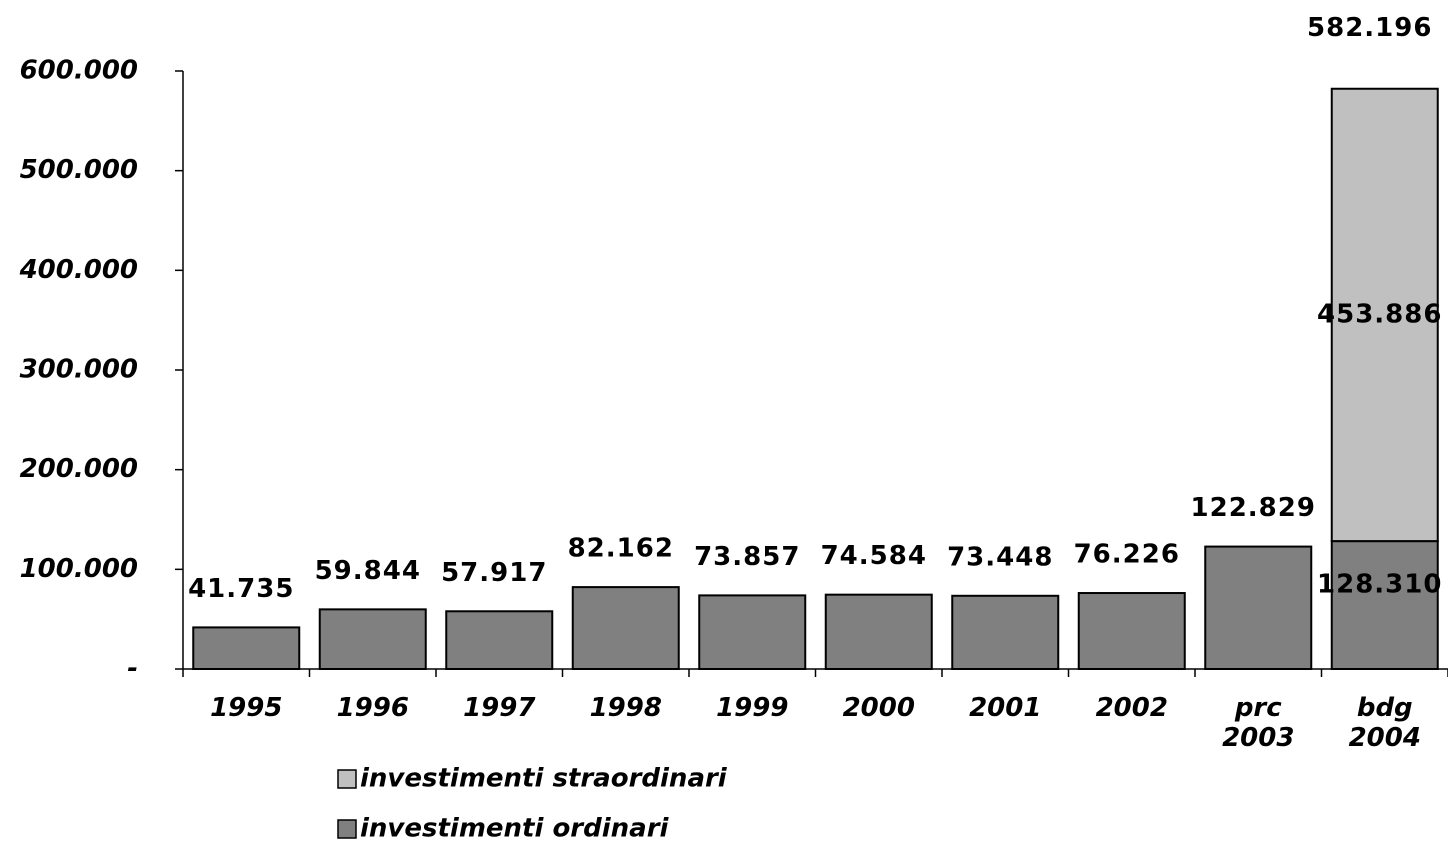 The image size is (1448, 842). What do you see at coordinates (79, 170) in the screenshot?
I see `y-tick-label: 500.000` at bounding box center [79, 170].